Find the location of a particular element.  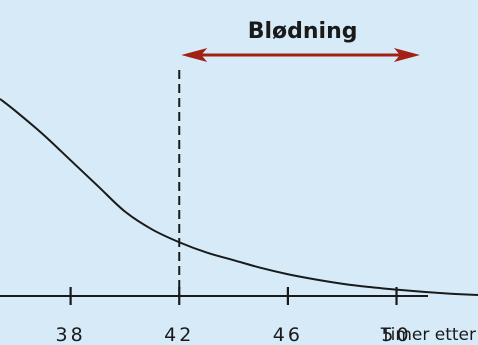

x-axis-title: Timer etter is located at coordinates (428, 335).